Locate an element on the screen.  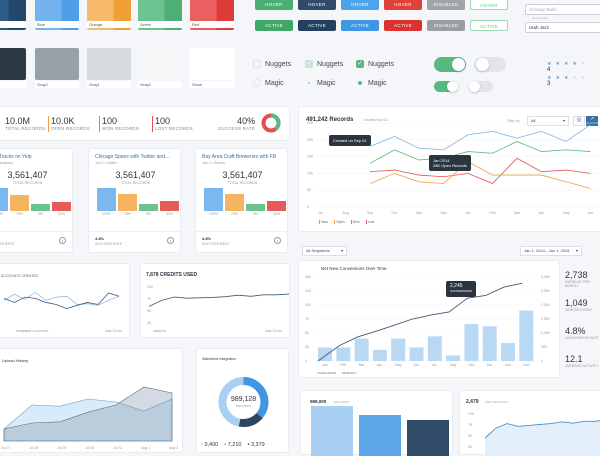
team-input-2: Utah Jazz is located at coordinates (562, 27).